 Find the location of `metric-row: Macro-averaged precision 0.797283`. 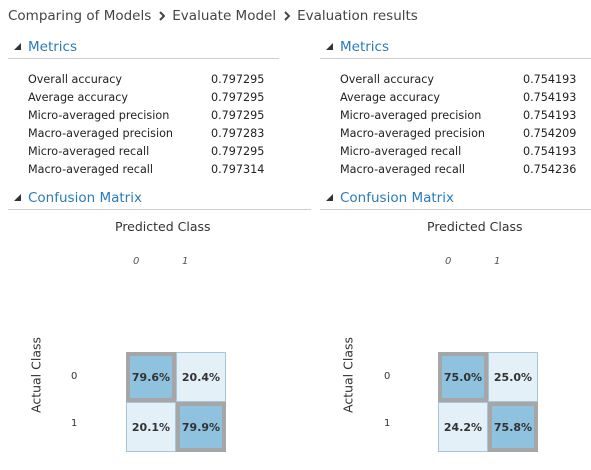

metric-row: Macro-averaged precision 0.797283 is located at coordinates (143, 133).